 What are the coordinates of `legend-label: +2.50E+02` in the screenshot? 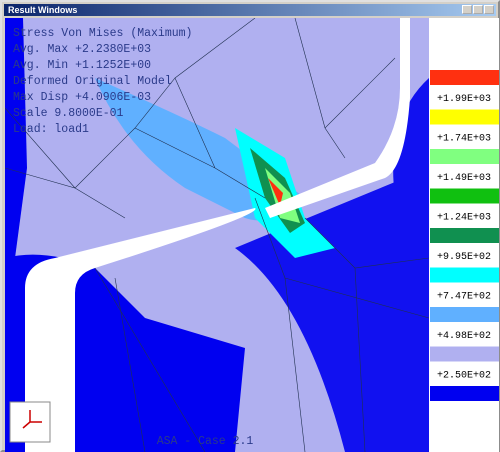 It's located at (464, 376).